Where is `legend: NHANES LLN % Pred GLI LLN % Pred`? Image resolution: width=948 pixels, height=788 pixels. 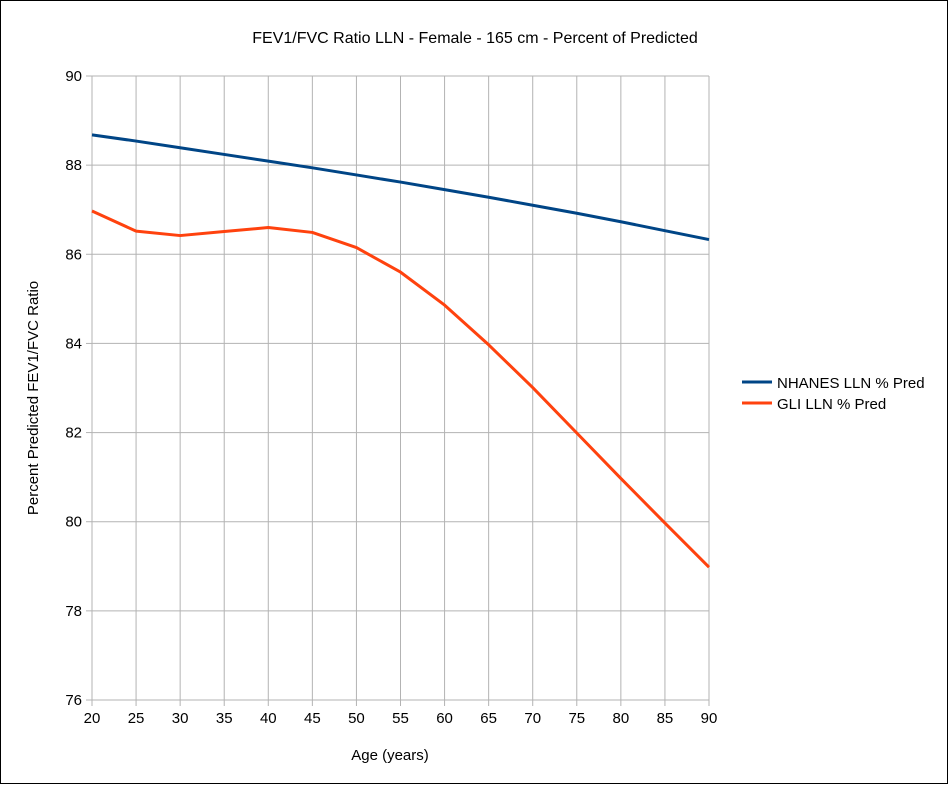
legend: NHANES LLN % Pred GLI LLN % Pred is located at coordinates (833, 394).